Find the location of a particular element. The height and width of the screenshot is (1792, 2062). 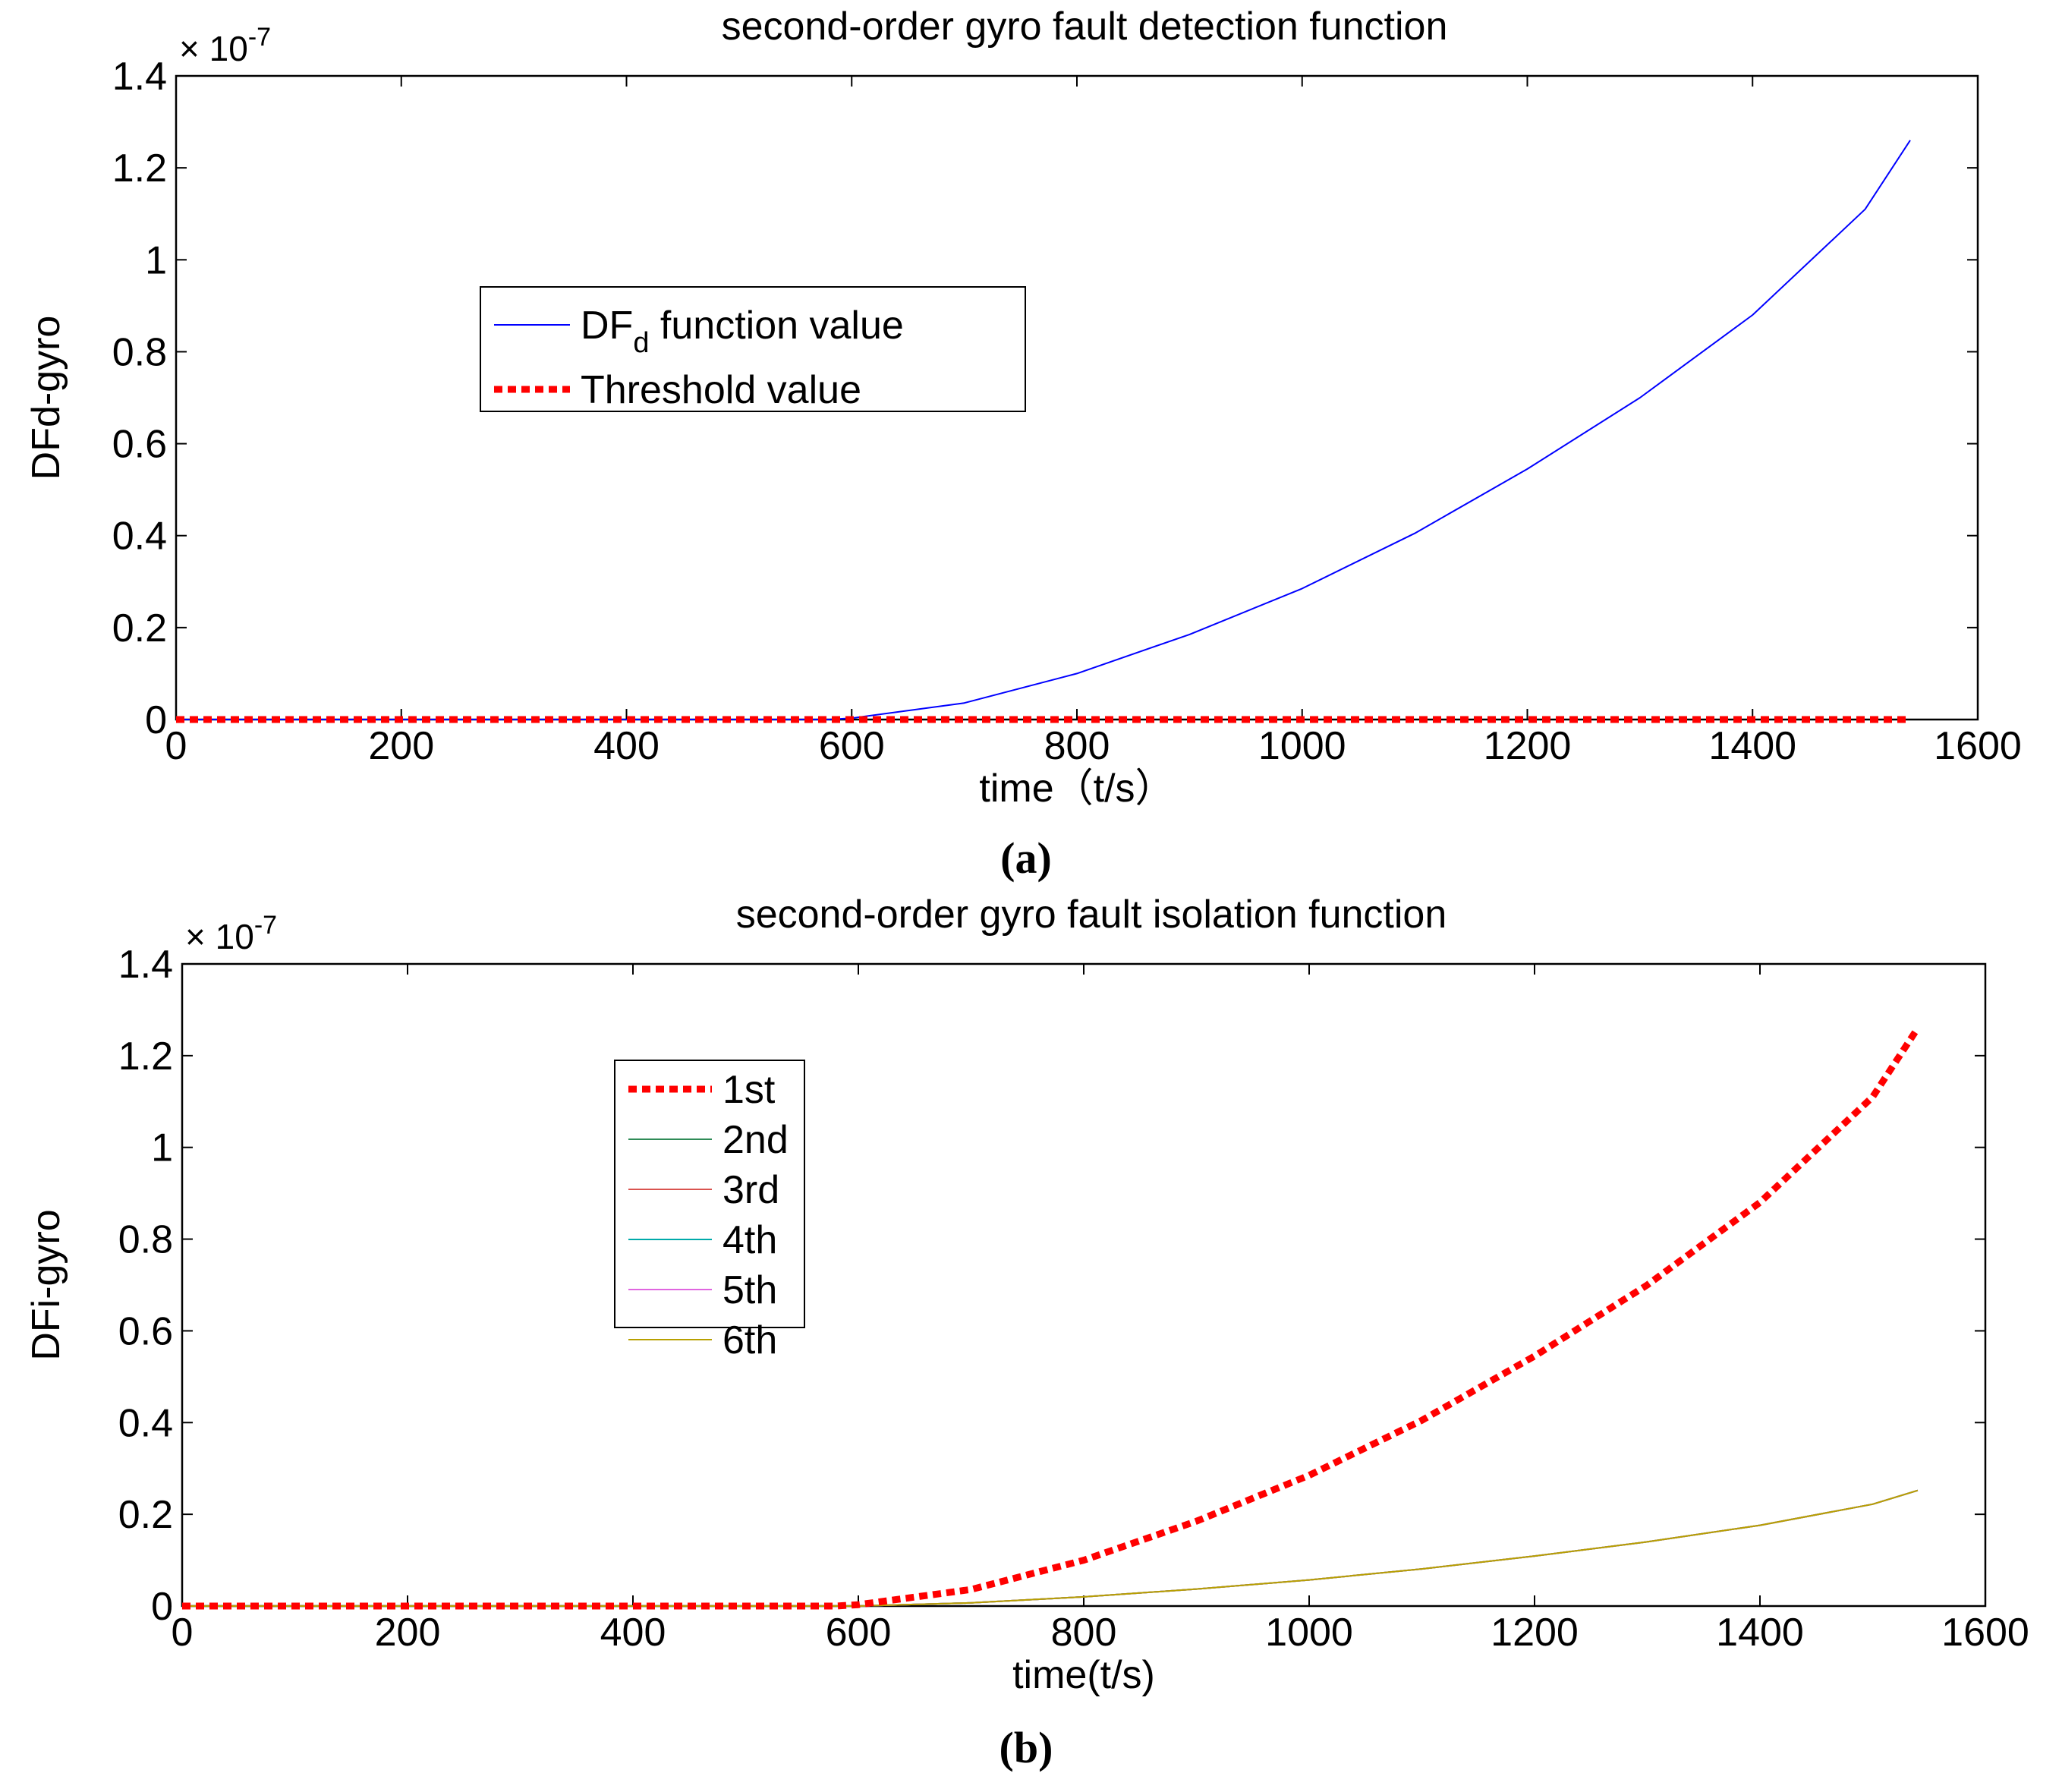

series-line-2nd is located at coordinates (1051, 1548).